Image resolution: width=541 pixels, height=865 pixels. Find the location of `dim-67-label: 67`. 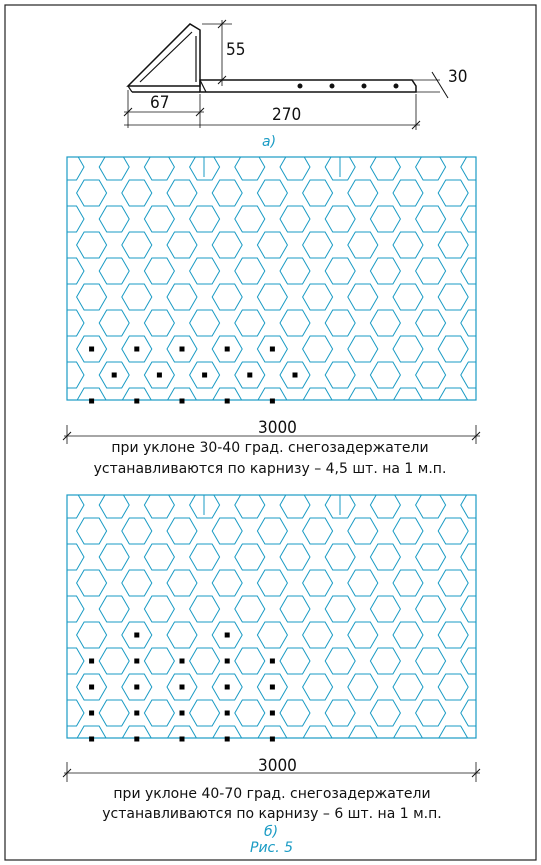

dim-67-label: 67 is located at coordinates (159, 103).